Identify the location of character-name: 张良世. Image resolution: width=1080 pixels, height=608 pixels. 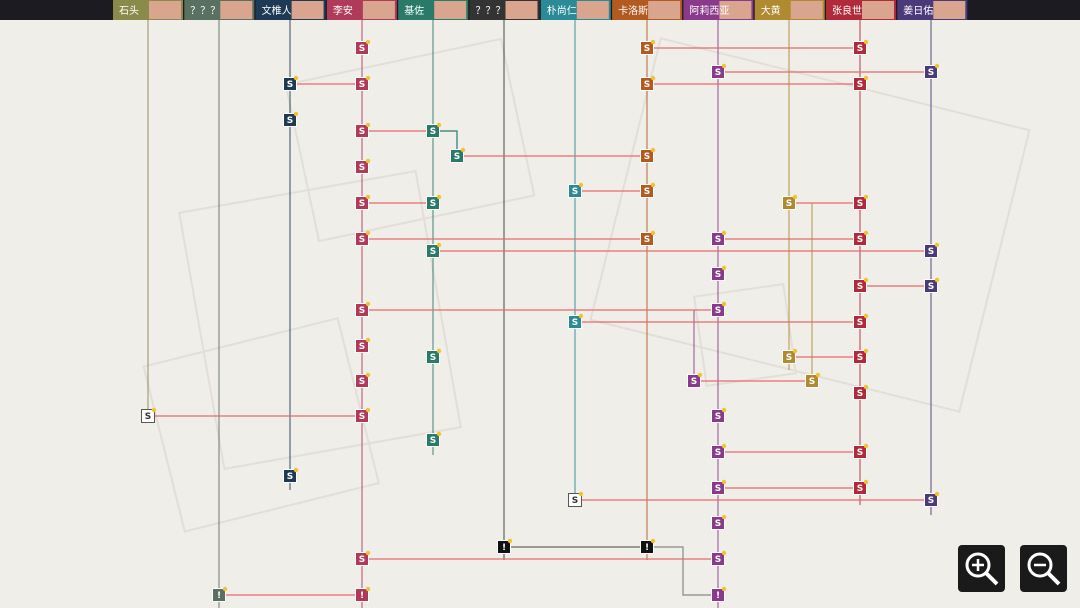
(847, 10).